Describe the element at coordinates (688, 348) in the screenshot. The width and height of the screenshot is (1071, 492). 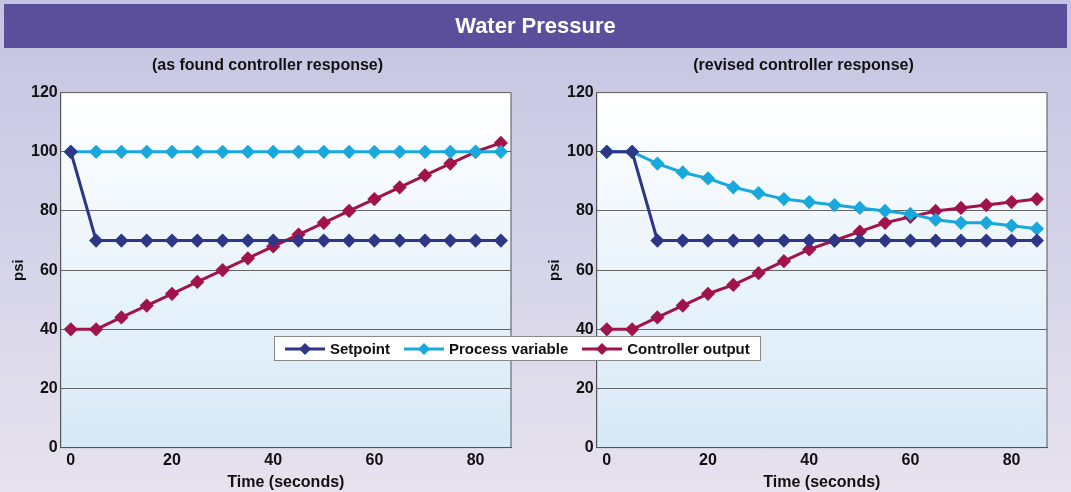
I see `legend-label: Controller output` at that location.